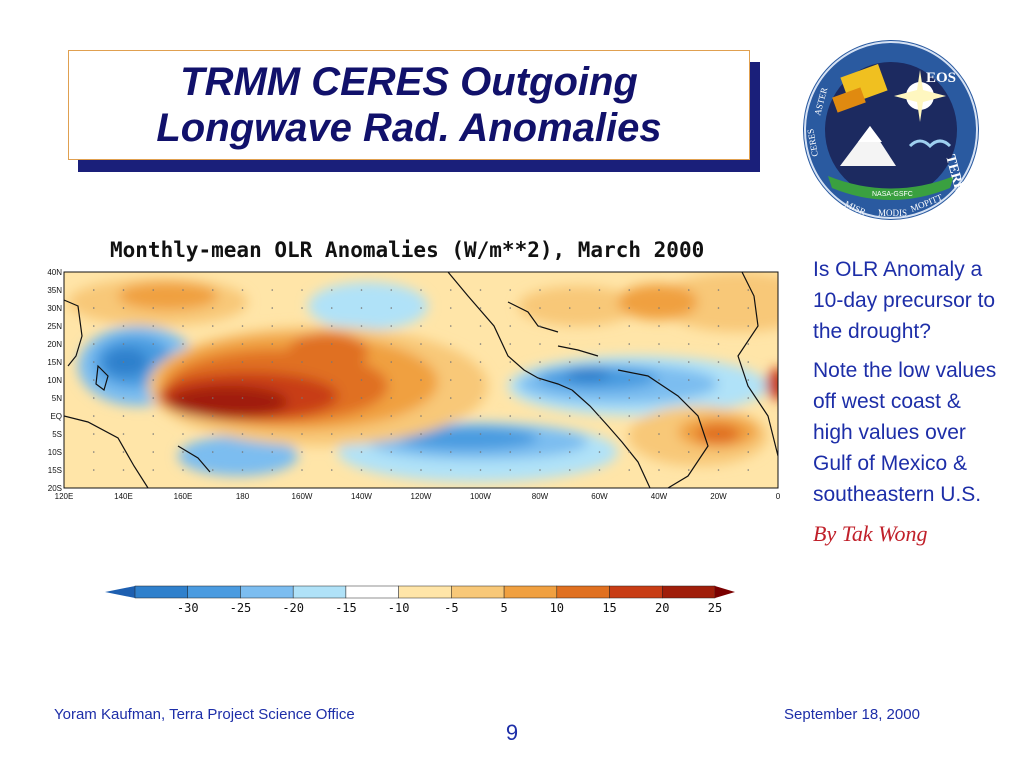 The width and height of the screenshot is (1024, 768). I want to click on lon-label: 40W, so click(659, 496).